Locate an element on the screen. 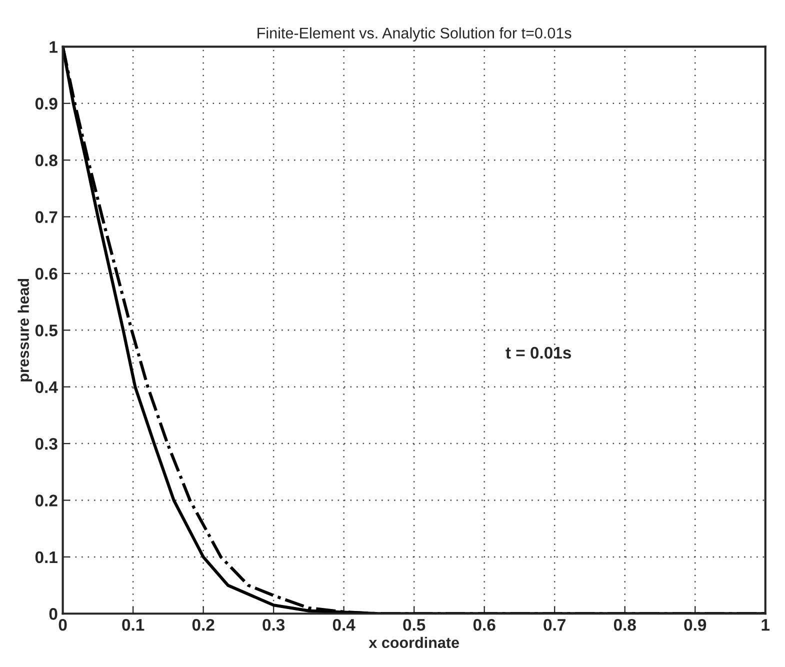 The width and height of the screenshot is (785, 667). x-tick-label: 0.8 is located at coordinates (625, 624).